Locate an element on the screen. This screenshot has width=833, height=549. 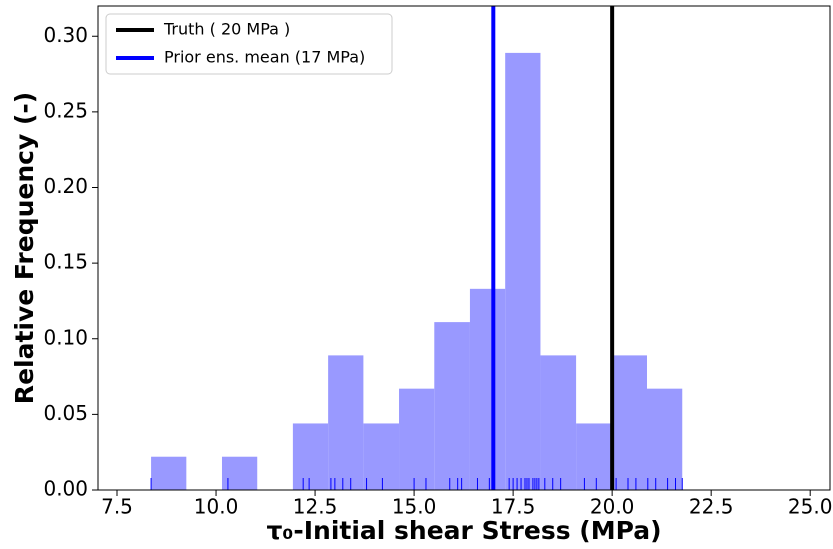
legend-box is located at coordinates (249, 44).